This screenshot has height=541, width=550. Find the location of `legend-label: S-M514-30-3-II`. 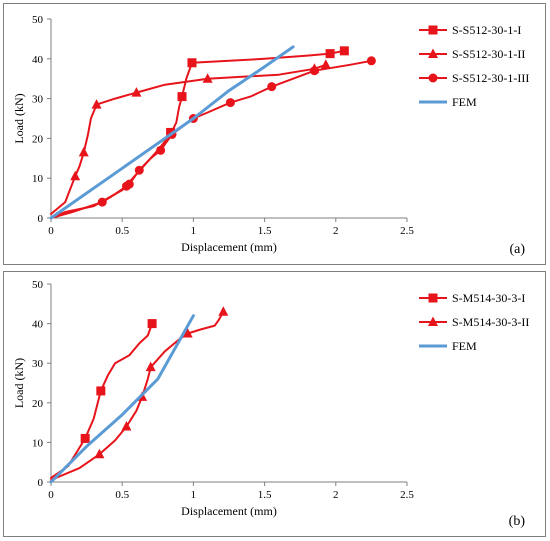

legend-label: S-M514-30-3-II is located at coordinates (491, 321).